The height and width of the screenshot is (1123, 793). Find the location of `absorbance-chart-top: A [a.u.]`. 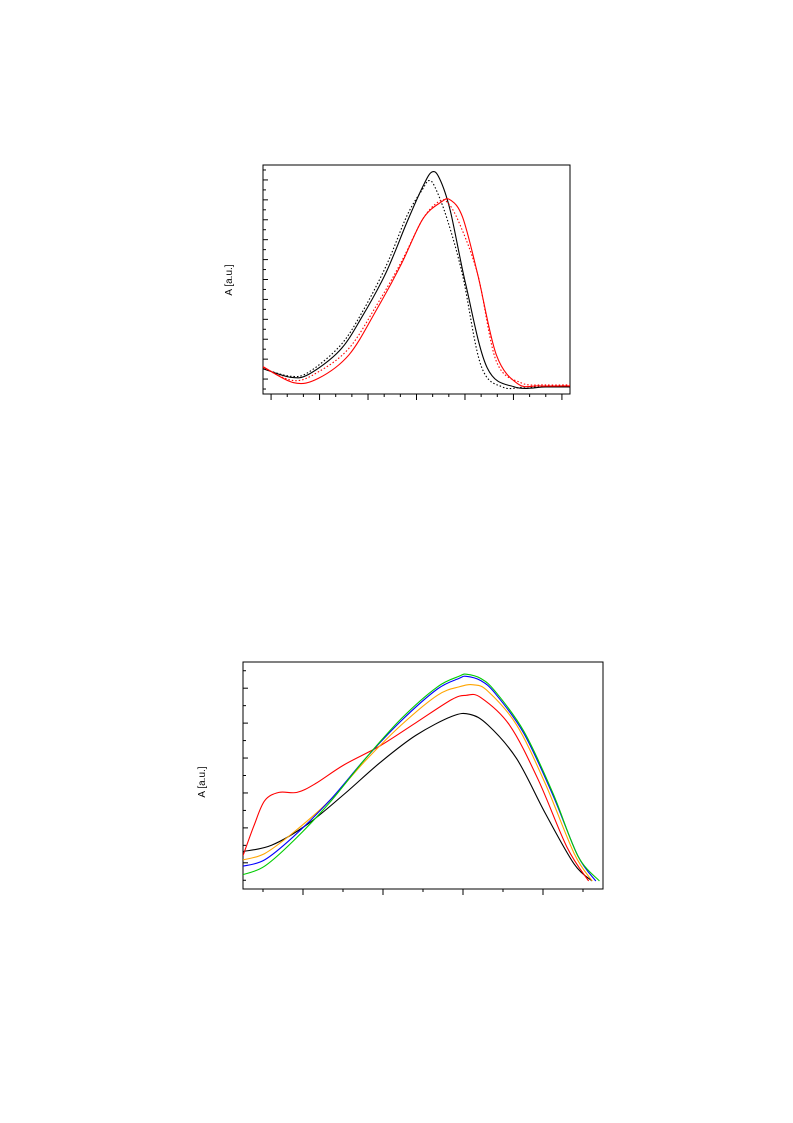

absorbance-chart-top: A [a.u.] is located at coordinates (397, 282).